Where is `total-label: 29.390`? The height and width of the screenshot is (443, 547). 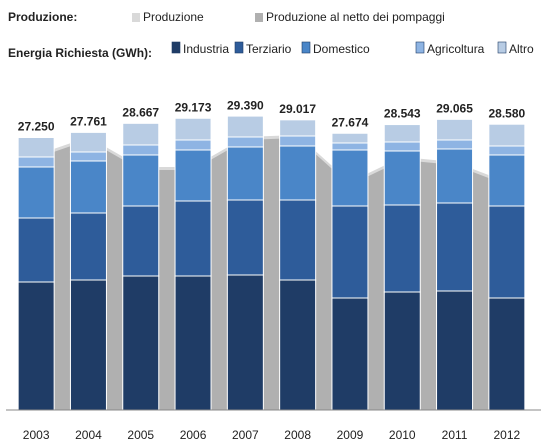
total-label: 29.390 is located at coordinates (245, 105).